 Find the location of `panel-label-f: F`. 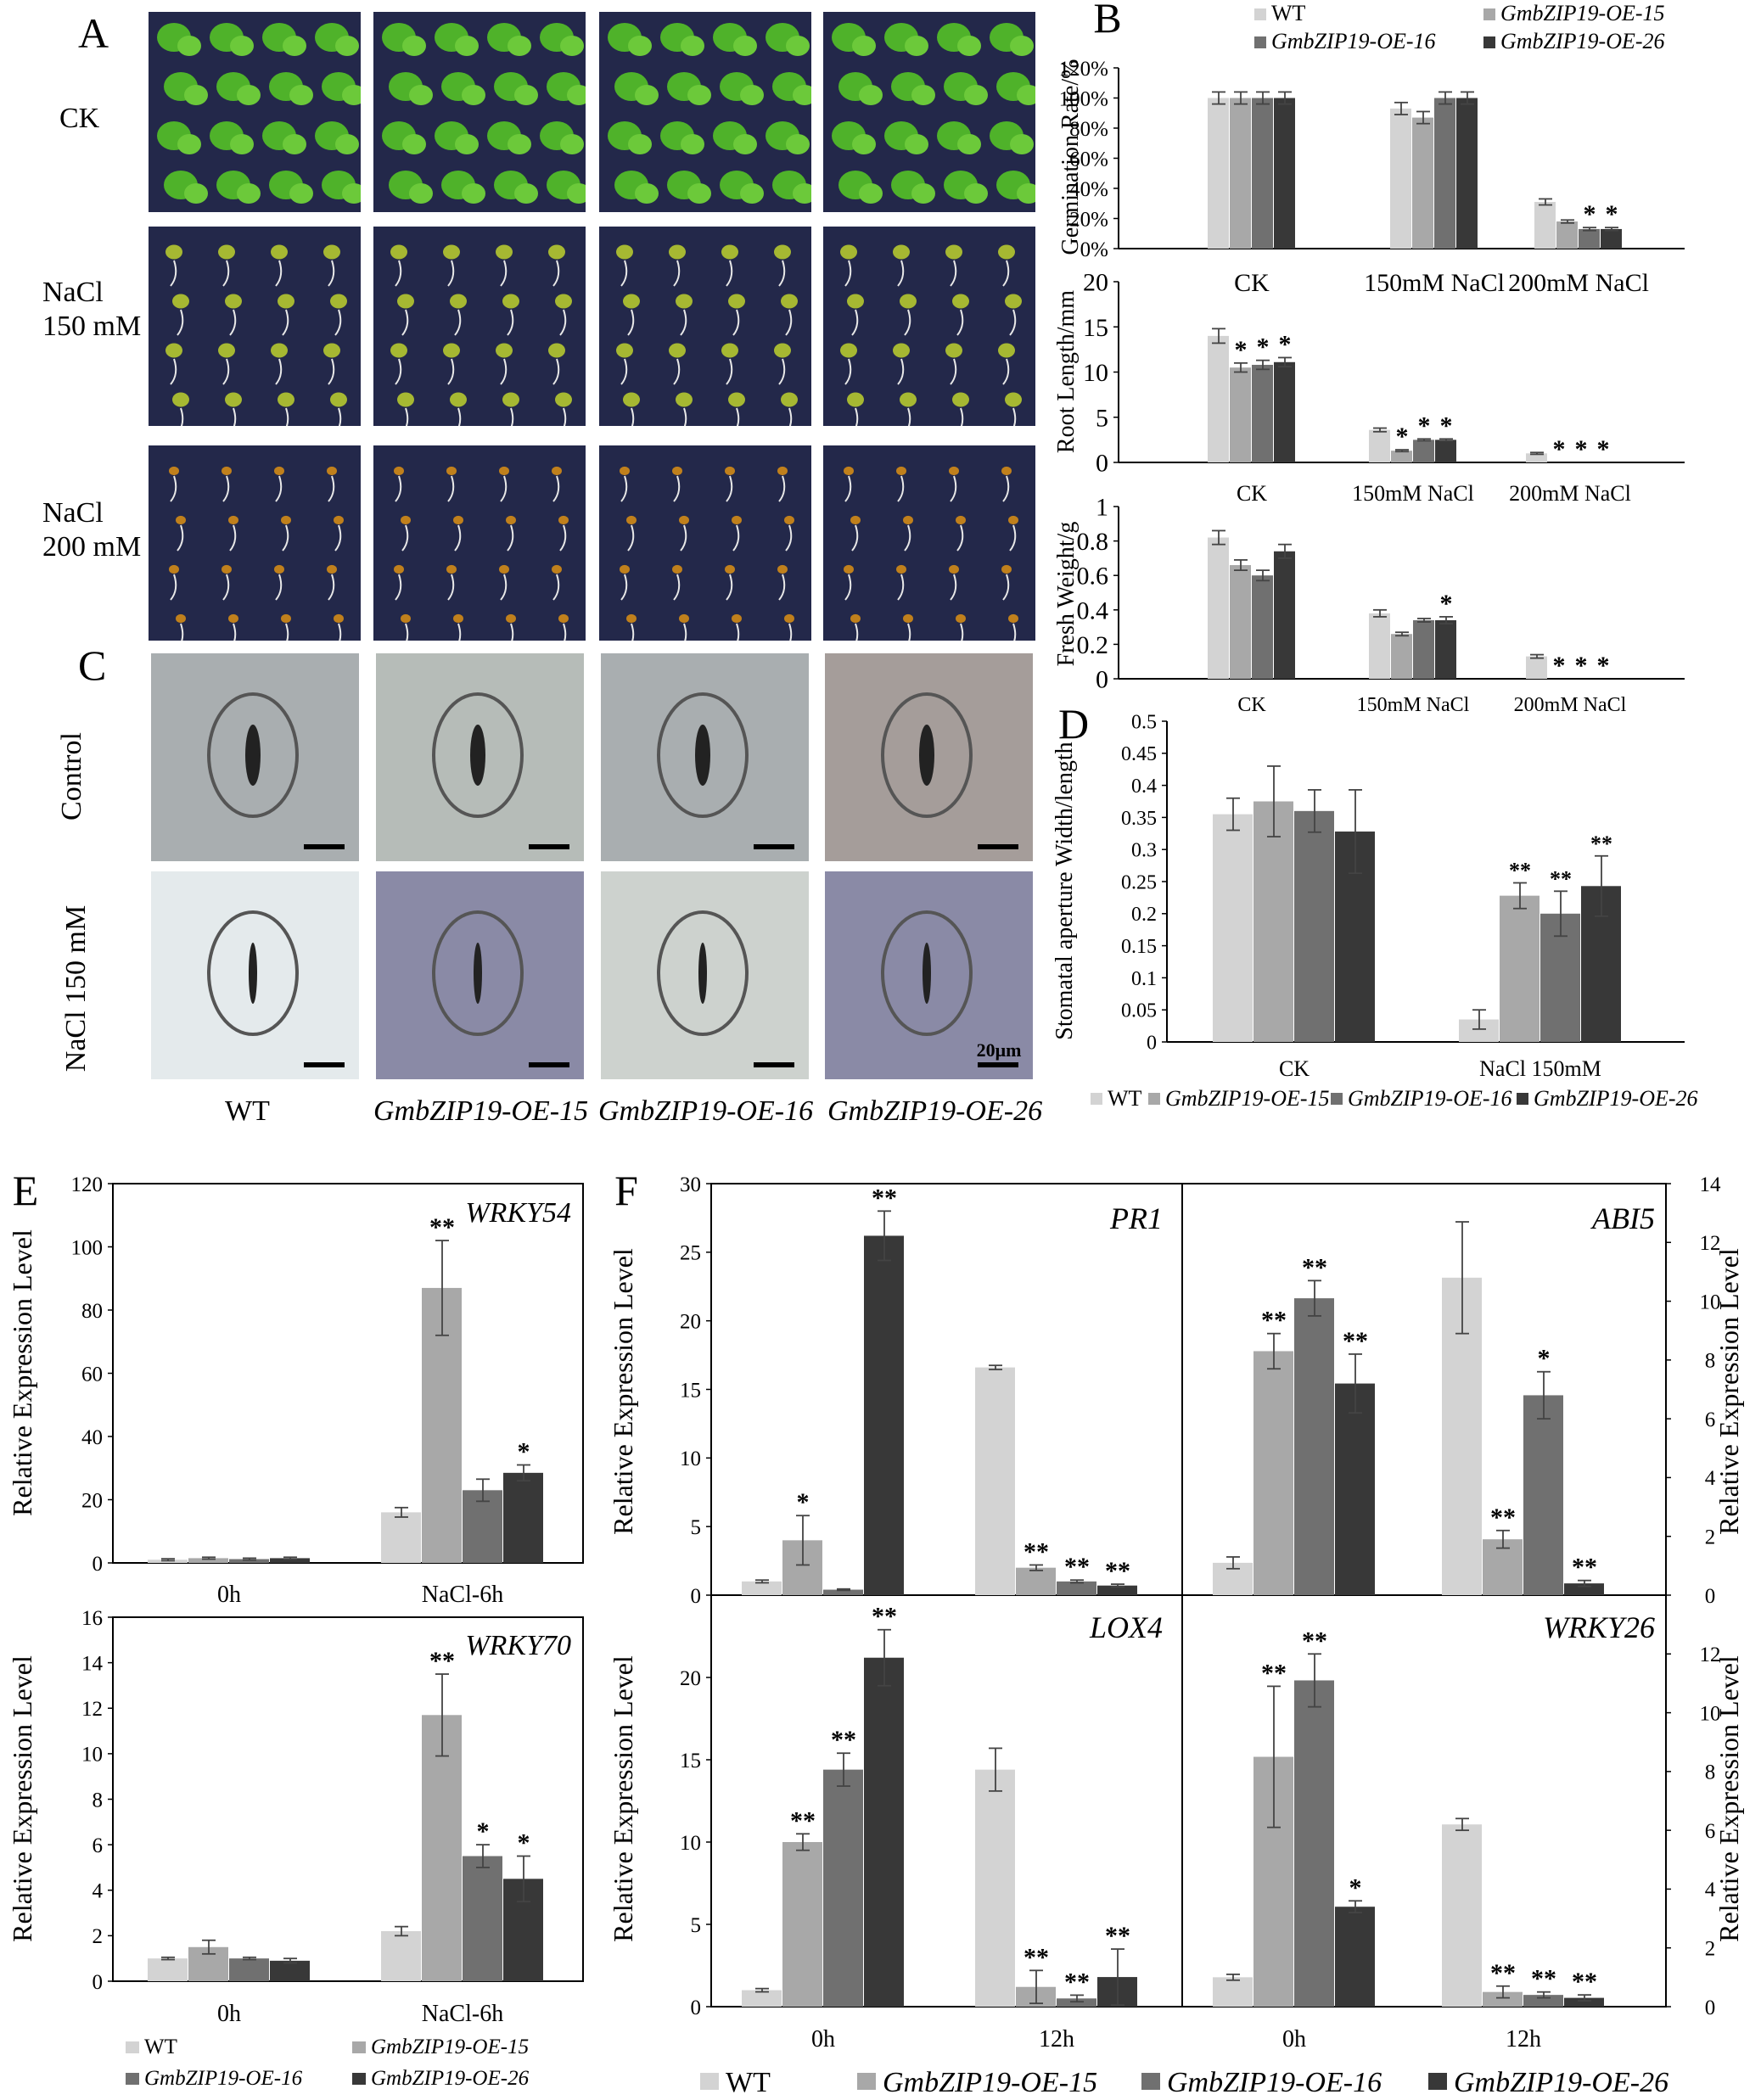

panel-label-f: F is located at coordinates (626, 1190).